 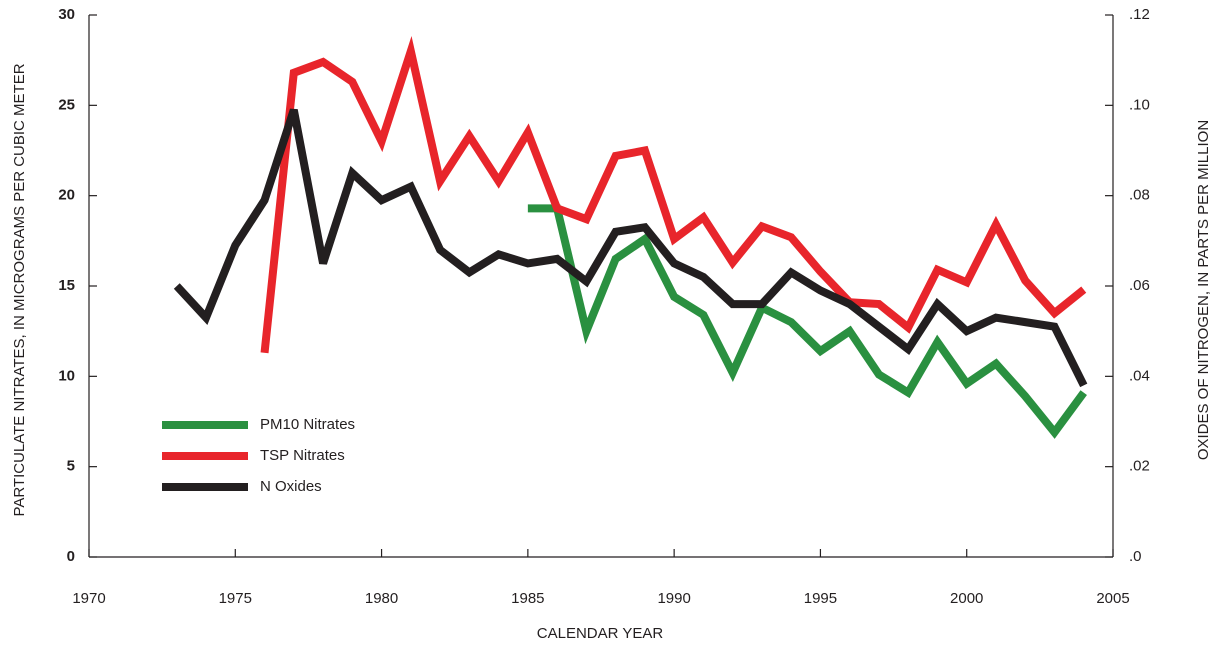 I want to click on x-tick-label: 1975, so click(x=235, y=598).